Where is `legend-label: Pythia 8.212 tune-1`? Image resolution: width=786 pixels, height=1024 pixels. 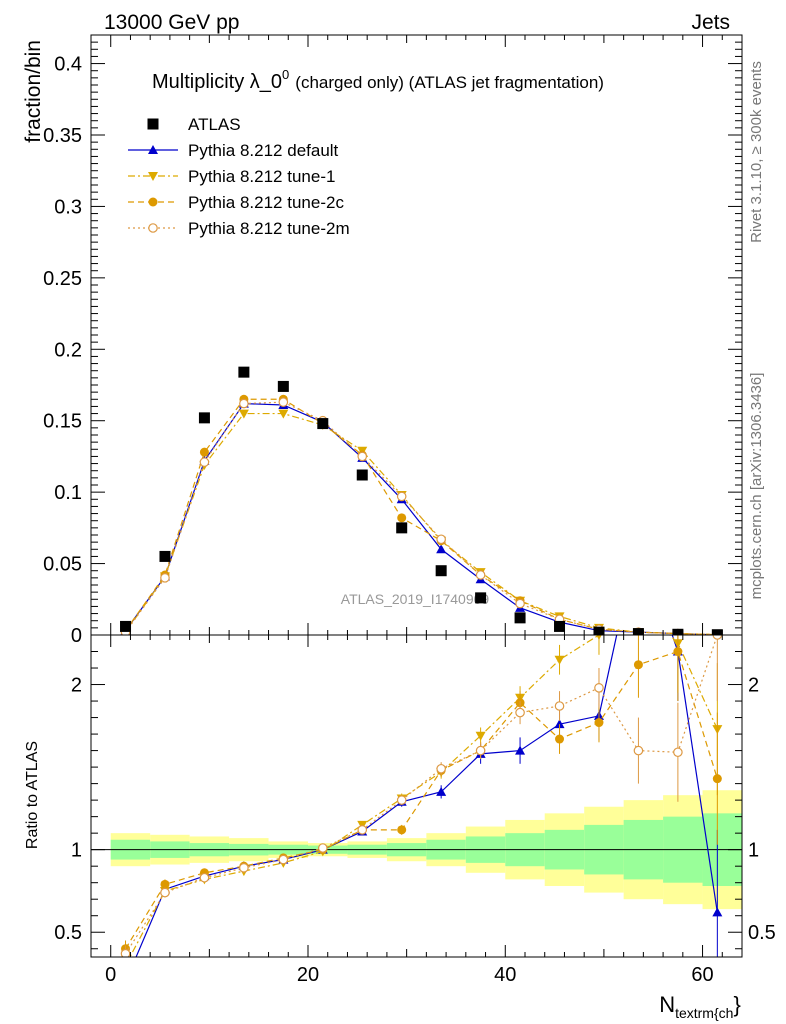 legend-label: Pythia 8.212 tune-1 is located at coordinates (261, 176).